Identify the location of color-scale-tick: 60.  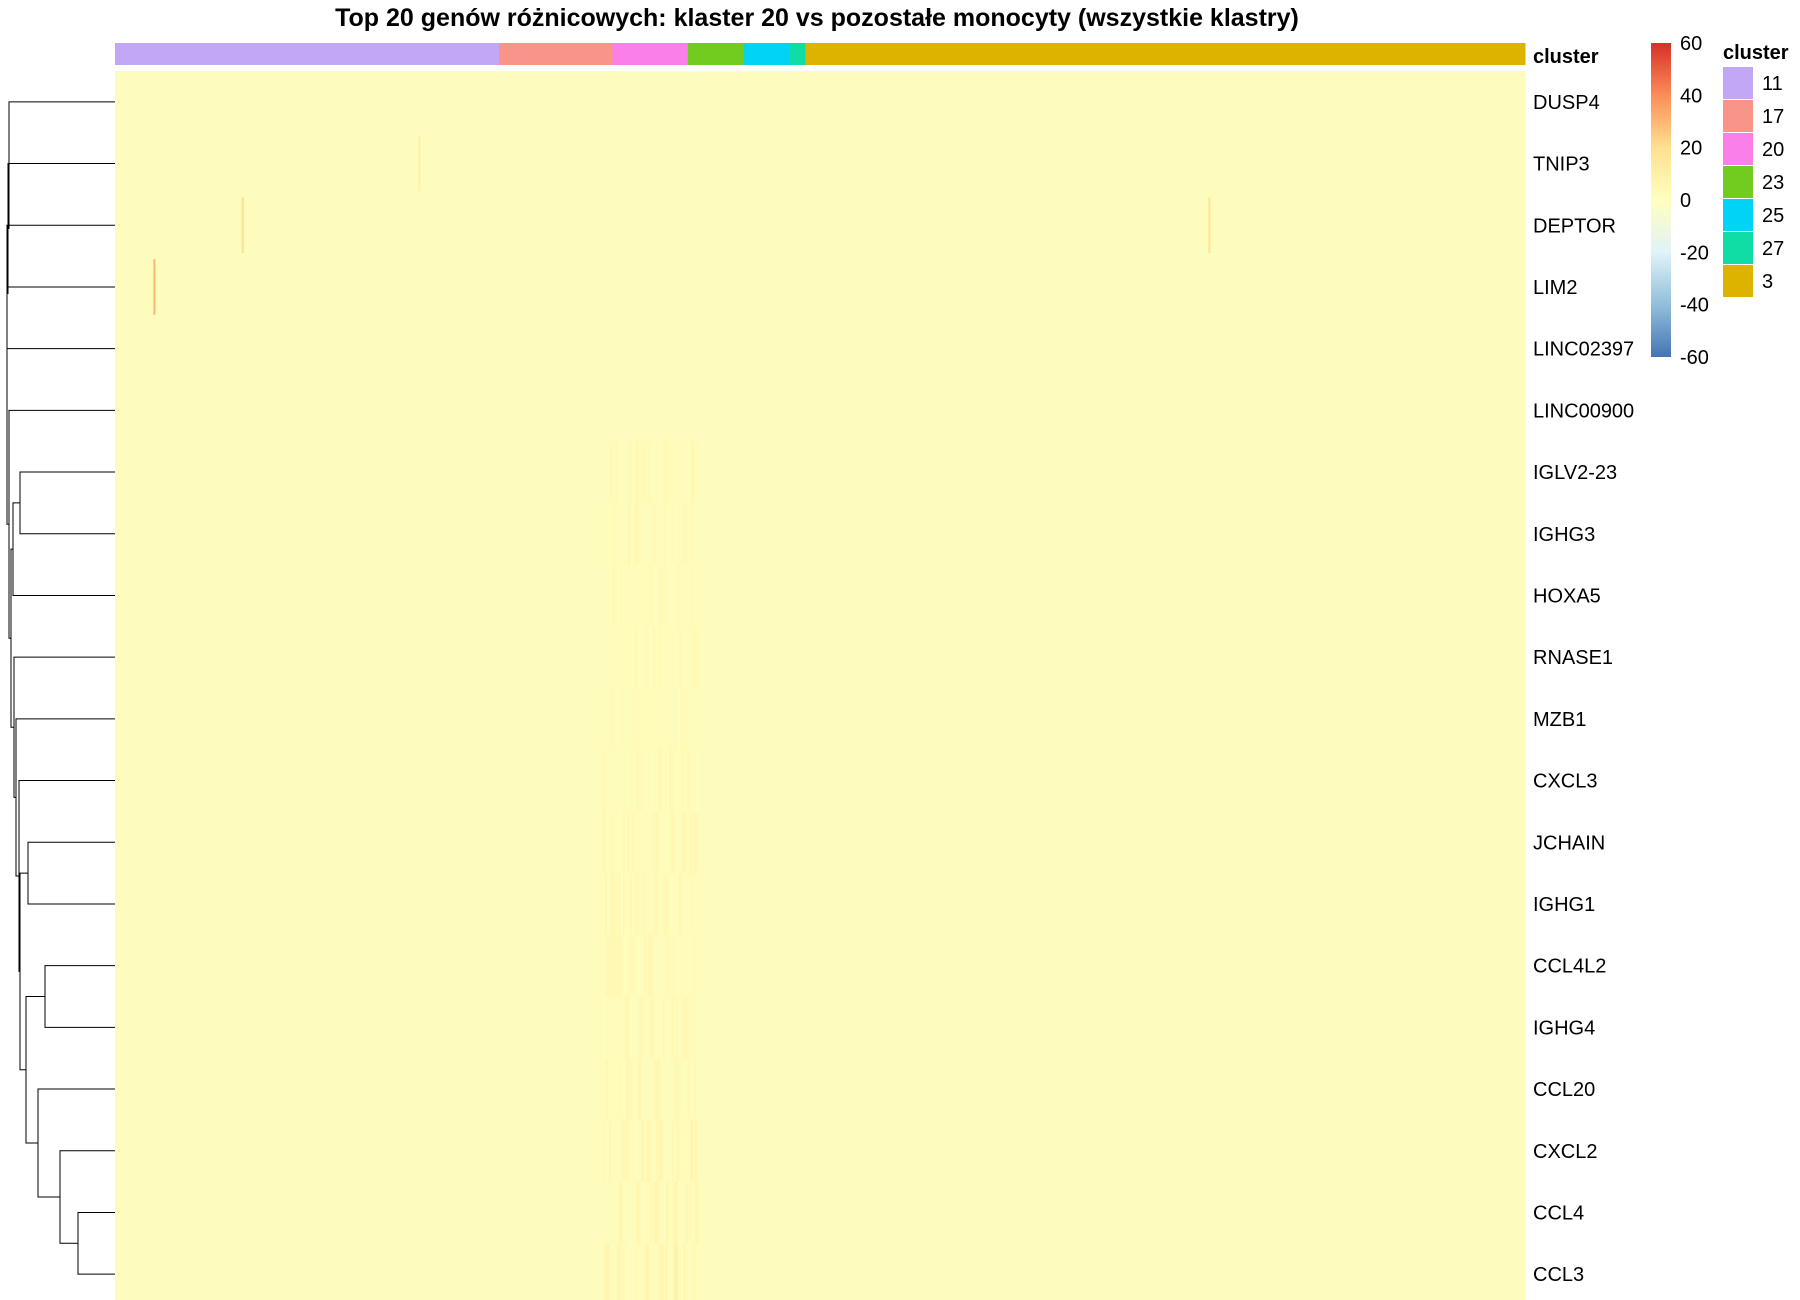
(1691, 44).